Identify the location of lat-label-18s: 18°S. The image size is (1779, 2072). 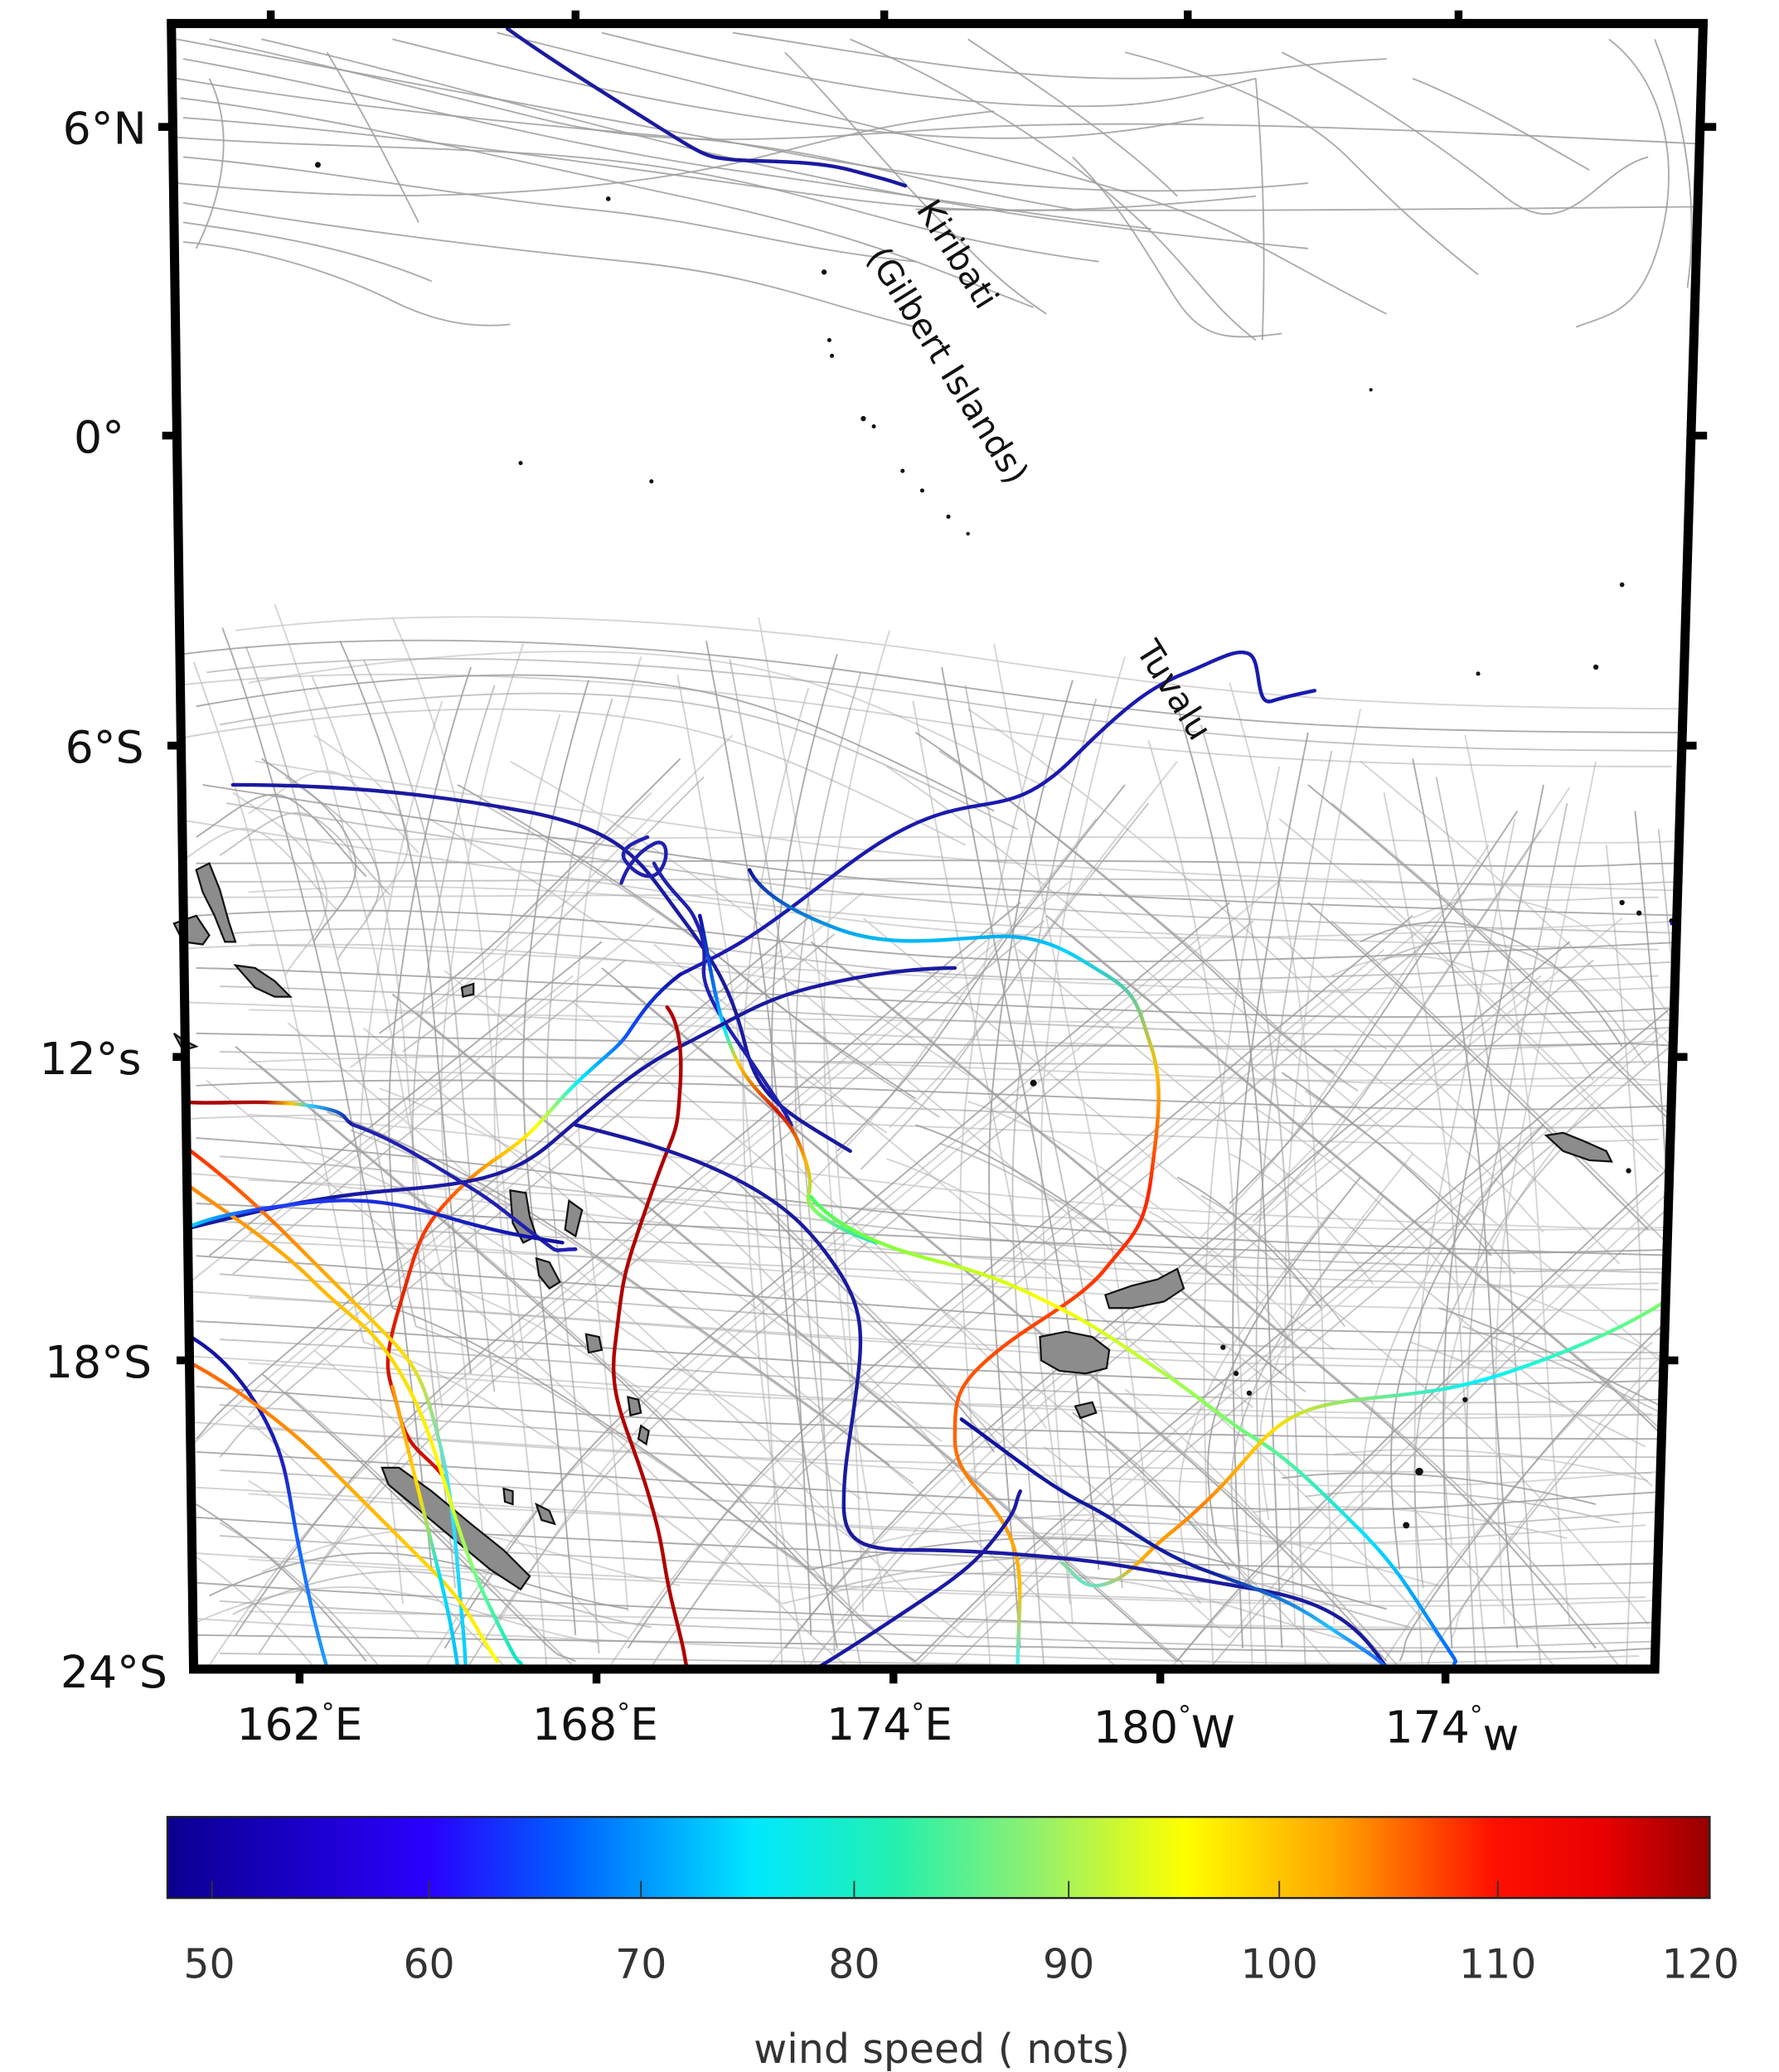
(98, 1362).